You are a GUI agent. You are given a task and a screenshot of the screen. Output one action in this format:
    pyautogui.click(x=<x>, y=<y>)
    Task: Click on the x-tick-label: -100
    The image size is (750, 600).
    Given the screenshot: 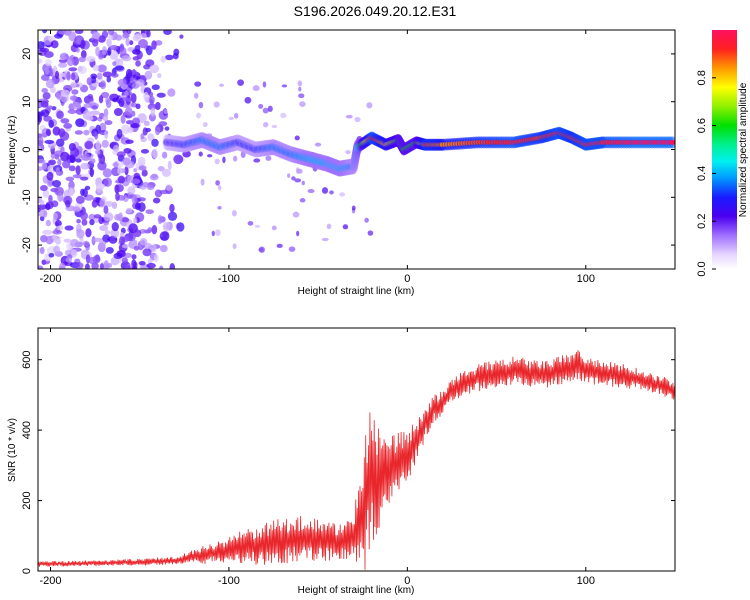 What is the action you would take?
    pyautogui.click(x=229, y=279)
    